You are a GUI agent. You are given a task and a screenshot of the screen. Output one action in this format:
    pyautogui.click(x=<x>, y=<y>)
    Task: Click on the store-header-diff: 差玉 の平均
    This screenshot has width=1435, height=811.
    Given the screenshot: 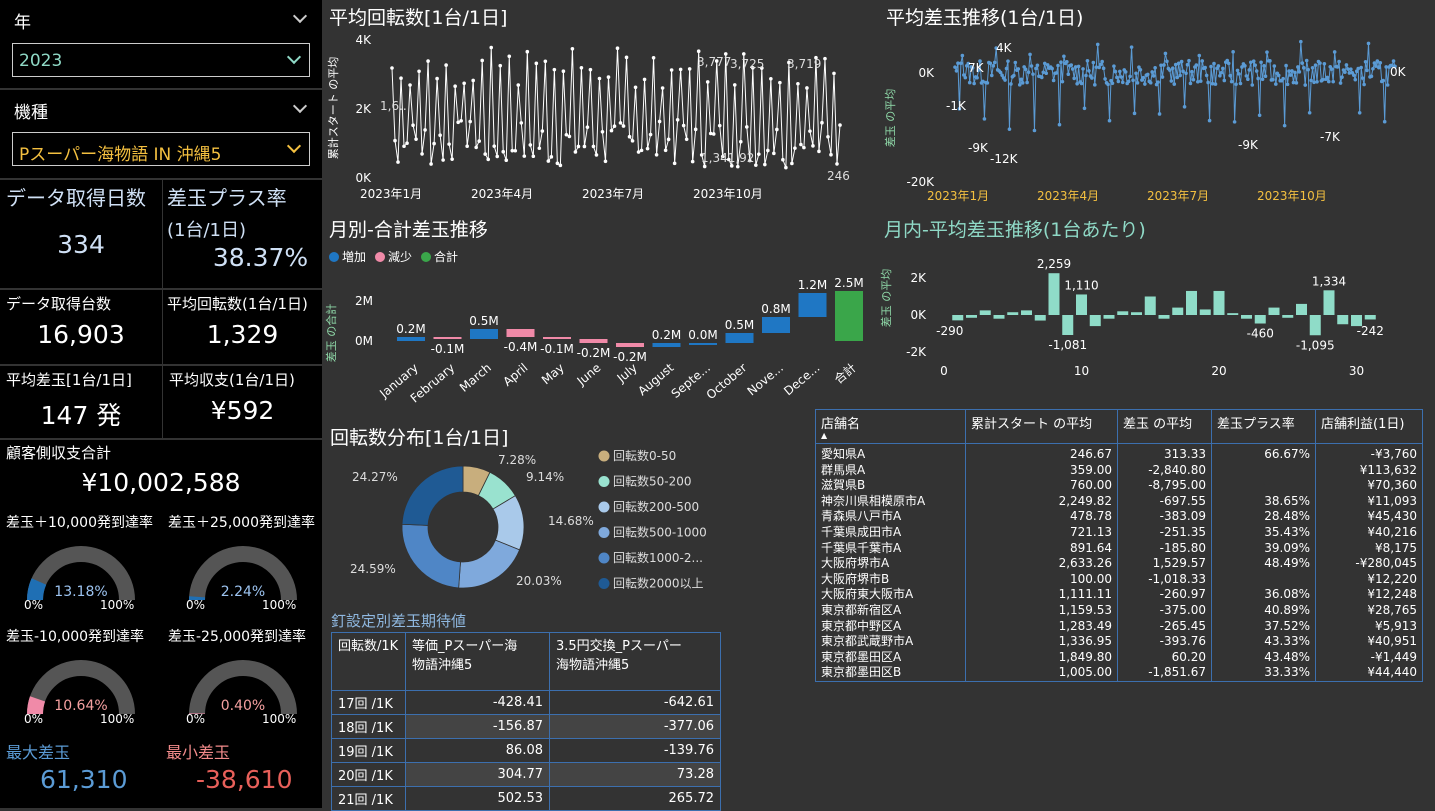 What is the action you would take?
    pyautogui.click(x=1165, y=427)
    